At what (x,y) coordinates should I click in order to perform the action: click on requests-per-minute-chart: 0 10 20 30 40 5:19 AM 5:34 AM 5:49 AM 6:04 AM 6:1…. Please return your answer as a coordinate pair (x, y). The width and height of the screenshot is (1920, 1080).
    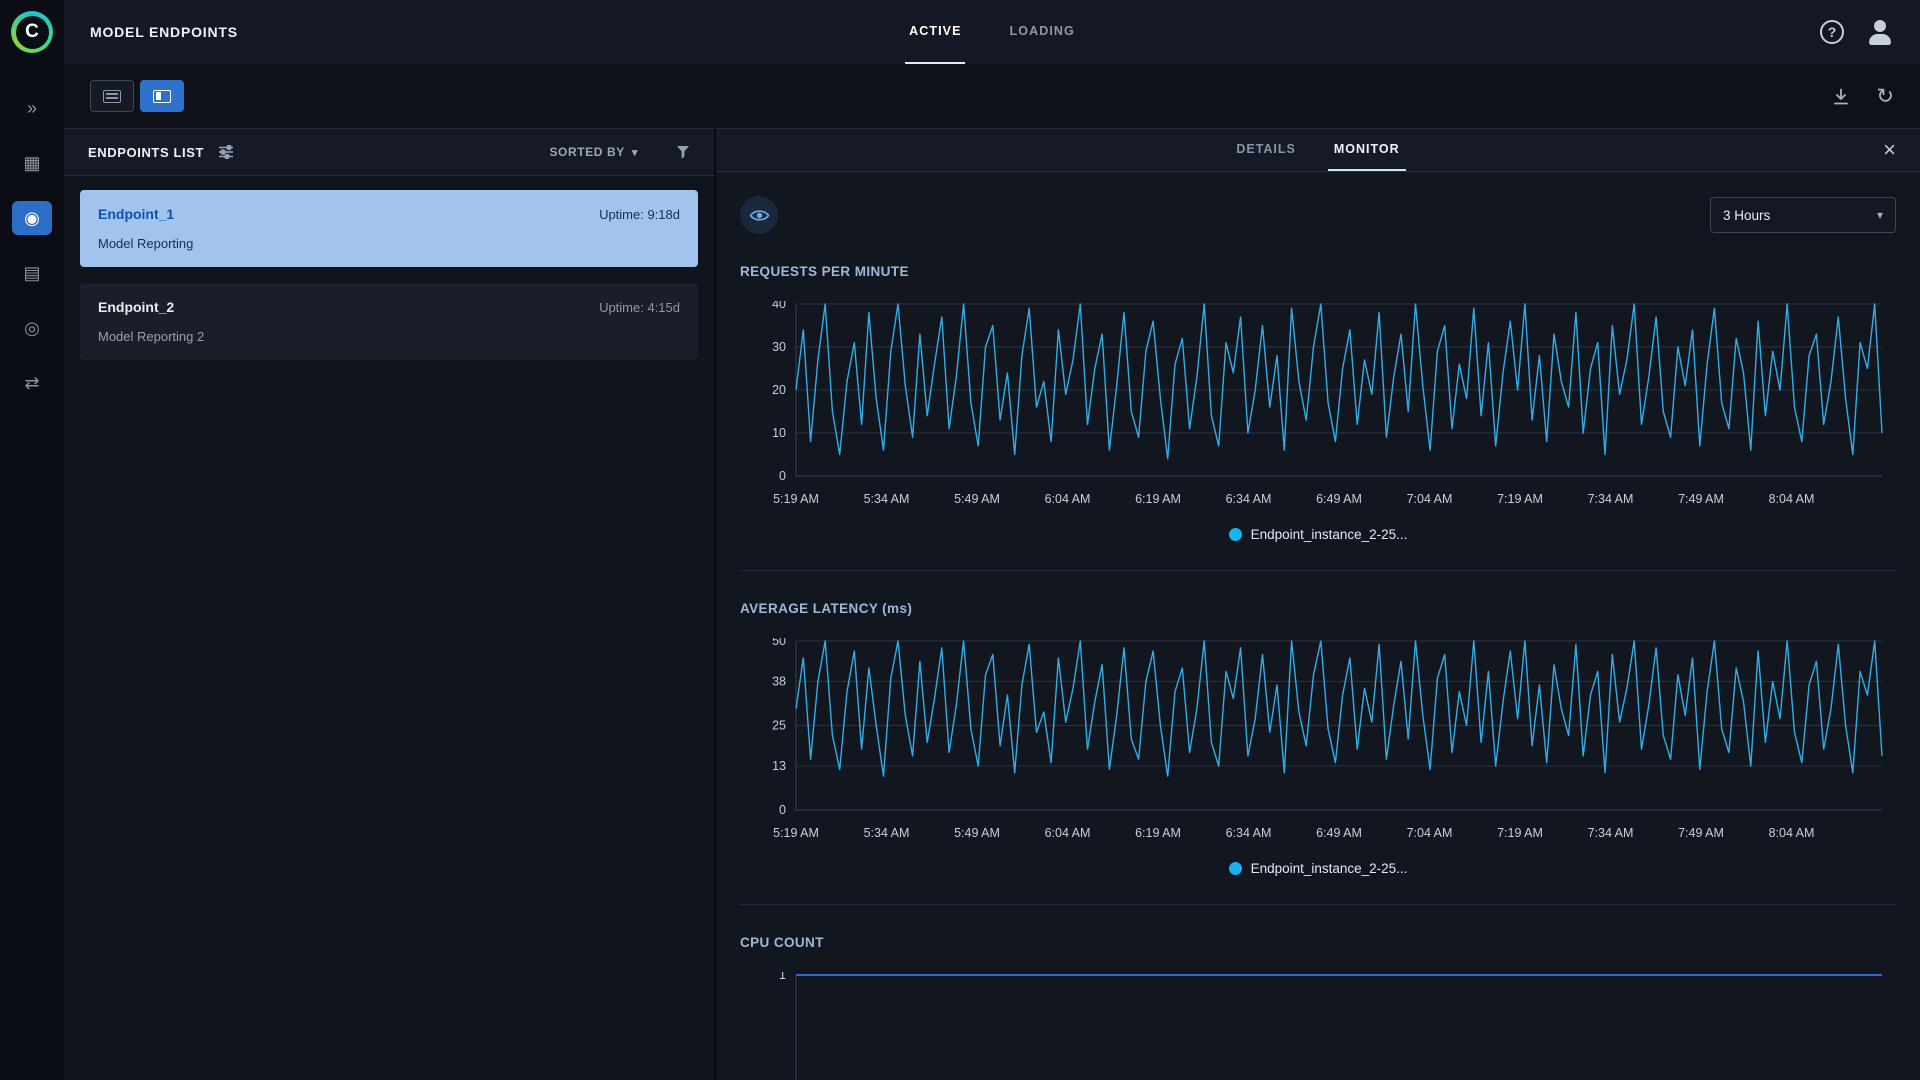
    Looking at the image, I should click on (1318, 407).